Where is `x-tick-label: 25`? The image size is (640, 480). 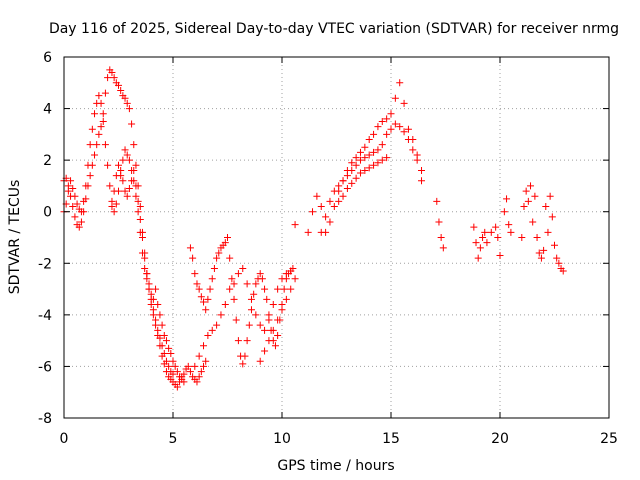 x-tick-label: 25 is located at coordinates (609, 439).